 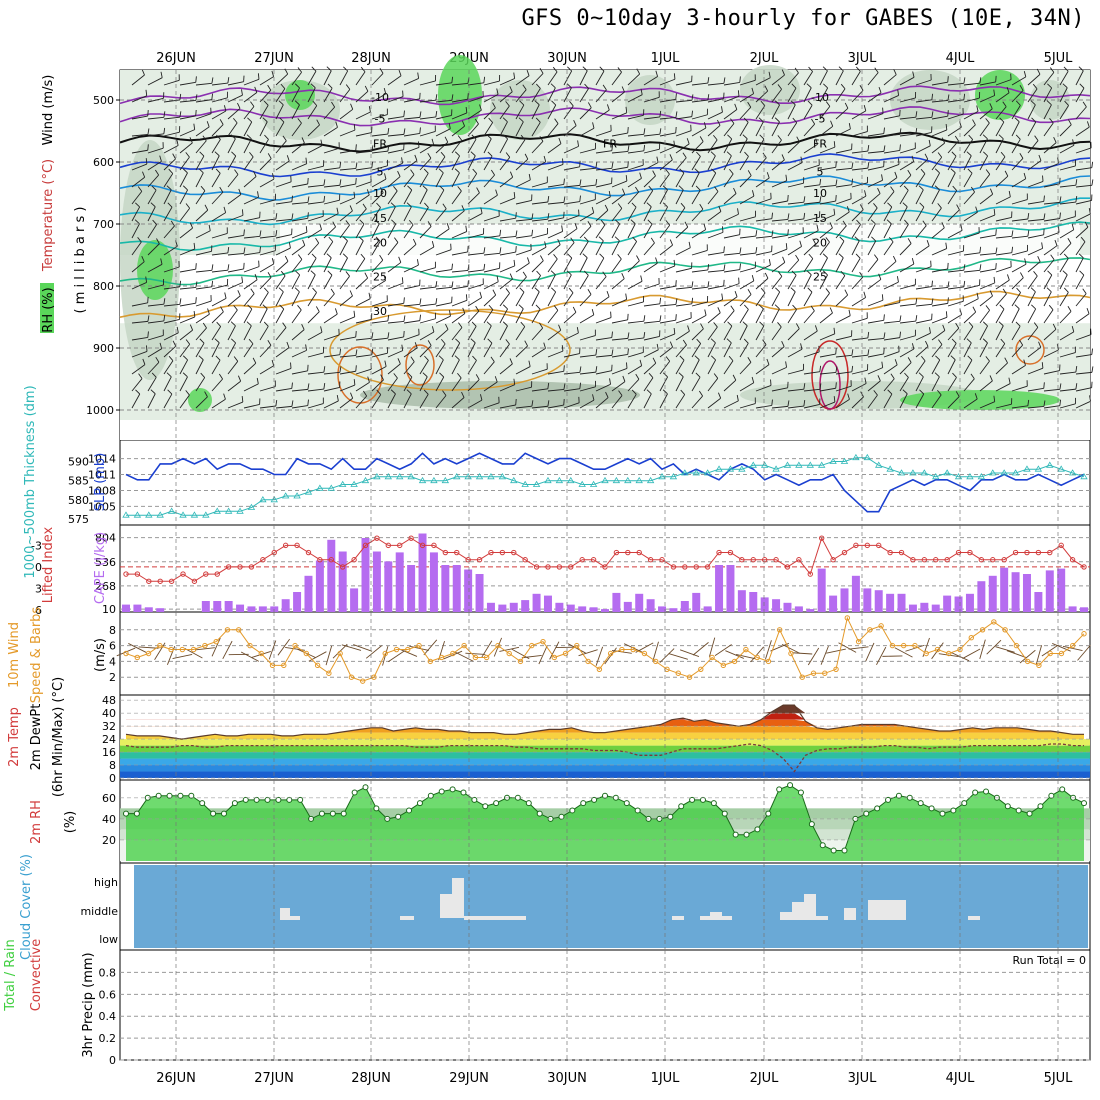 I want to click on cloud-block, so click(x=705, y=918).